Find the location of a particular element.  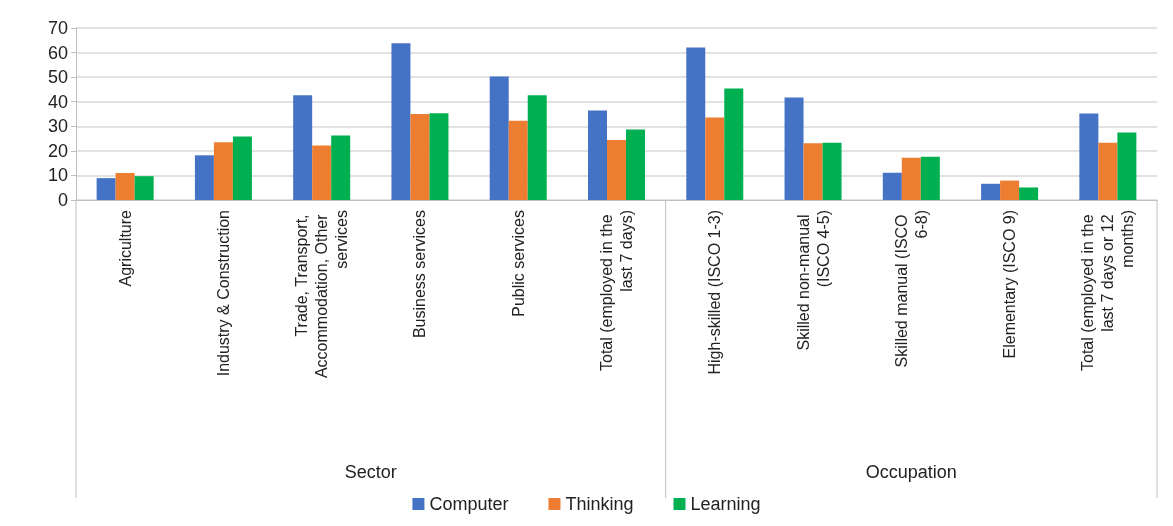

legend-label: Thinking is located at coordinates (599, 504).